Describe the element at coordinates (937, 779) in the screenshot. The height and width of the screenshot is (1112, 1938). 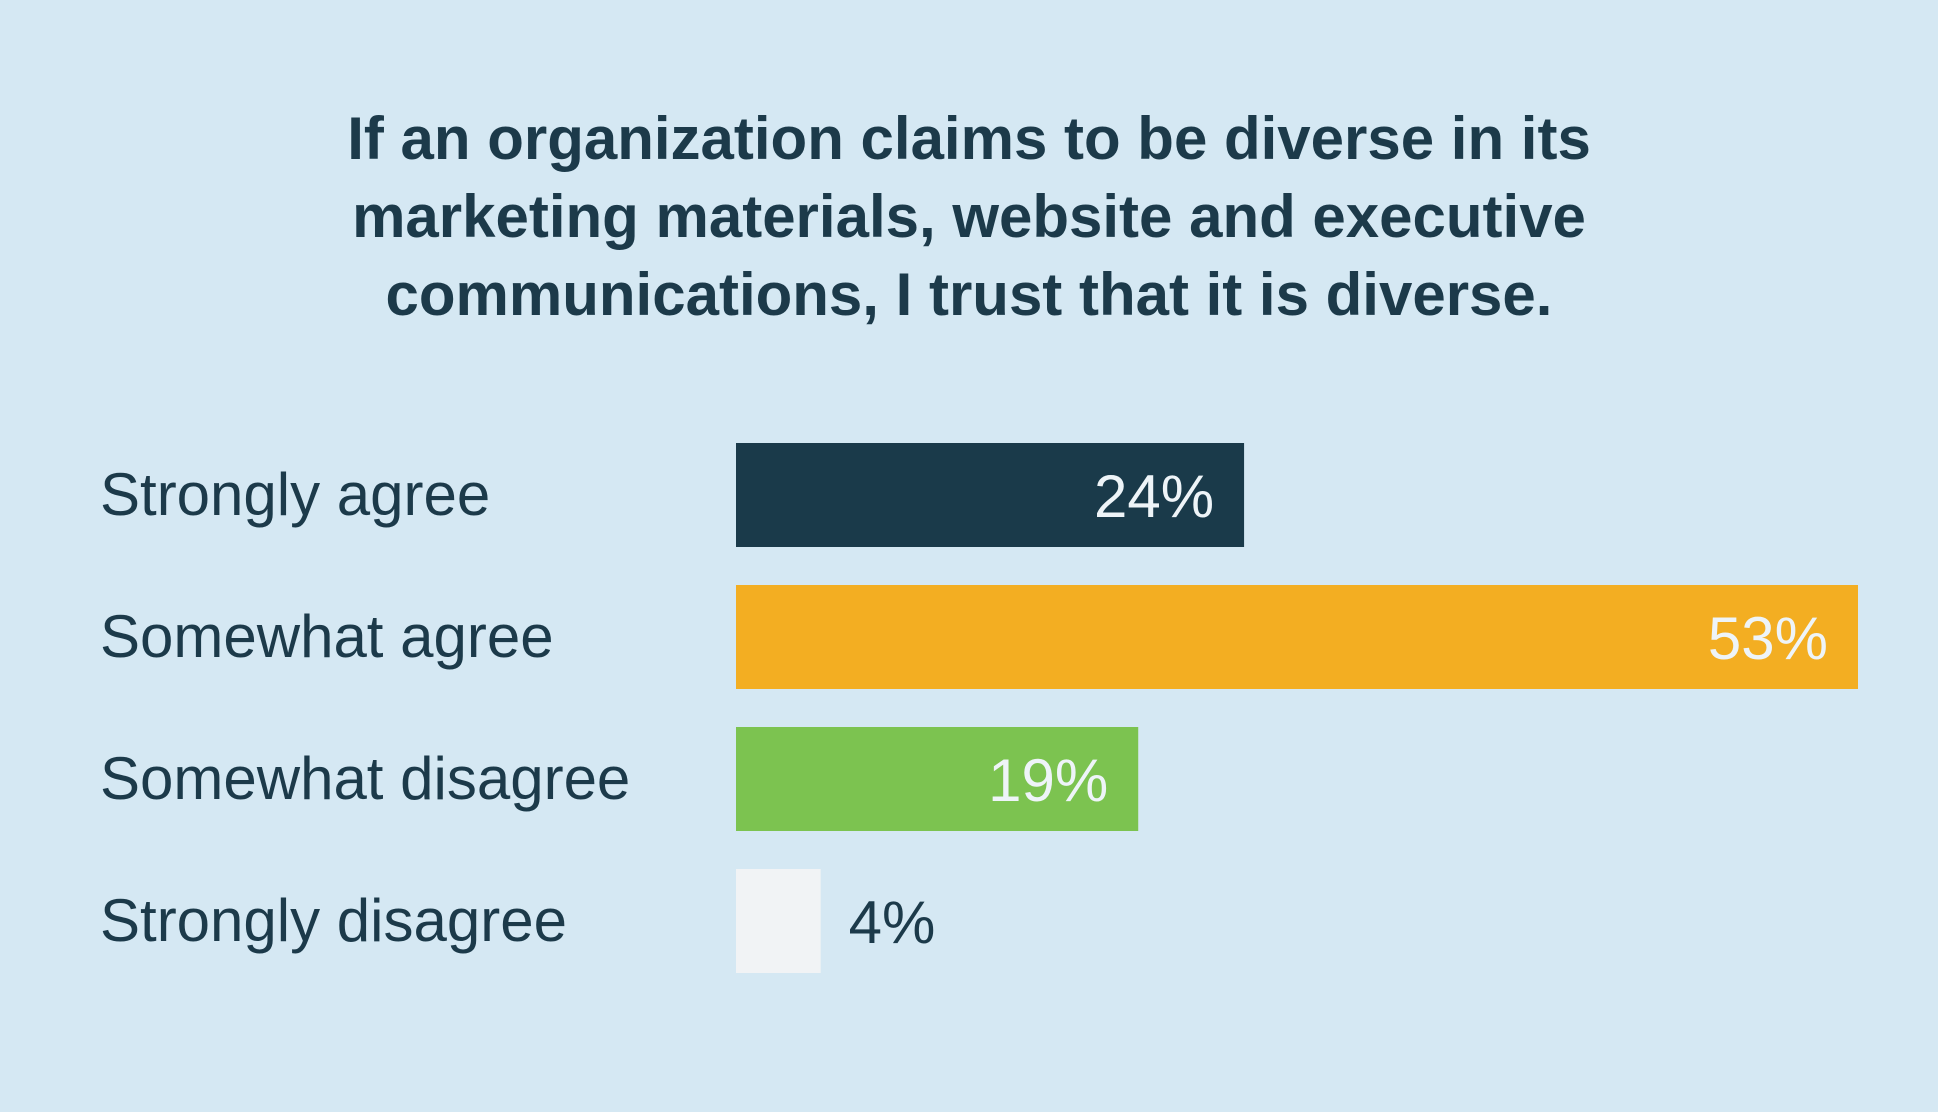
I see `bar-somewhat-disagree` at that location.